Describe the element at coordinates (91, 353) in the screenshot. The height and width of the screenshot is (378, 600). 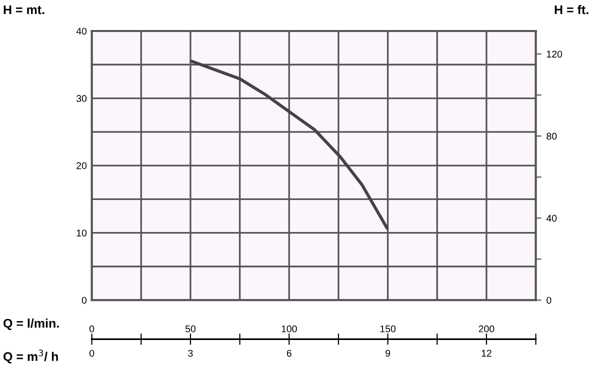
I see `x2-tick-label: 0` at that location.